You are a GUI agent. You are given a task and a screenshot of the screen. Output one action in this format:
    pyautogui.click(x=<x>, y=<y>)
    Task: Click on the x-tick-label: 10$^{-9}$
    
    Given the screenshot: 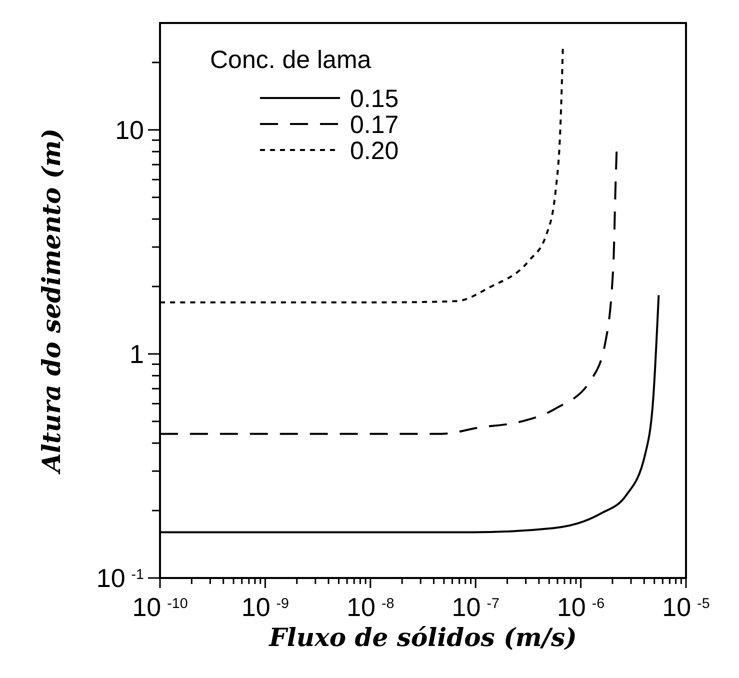 What is the action you would take?
    pyautogui.click(x=265, y=607)
    